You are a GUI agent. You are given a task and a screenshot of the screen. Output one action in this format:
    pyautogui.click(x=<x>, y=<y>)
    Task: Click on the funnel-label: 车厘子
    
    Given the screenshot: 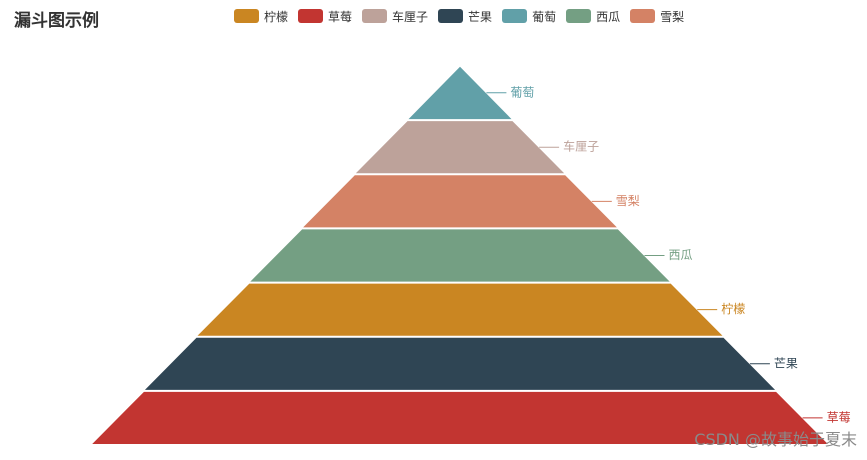 What is the action you would take?
    pyautogui.click(x=581, y=146)
    